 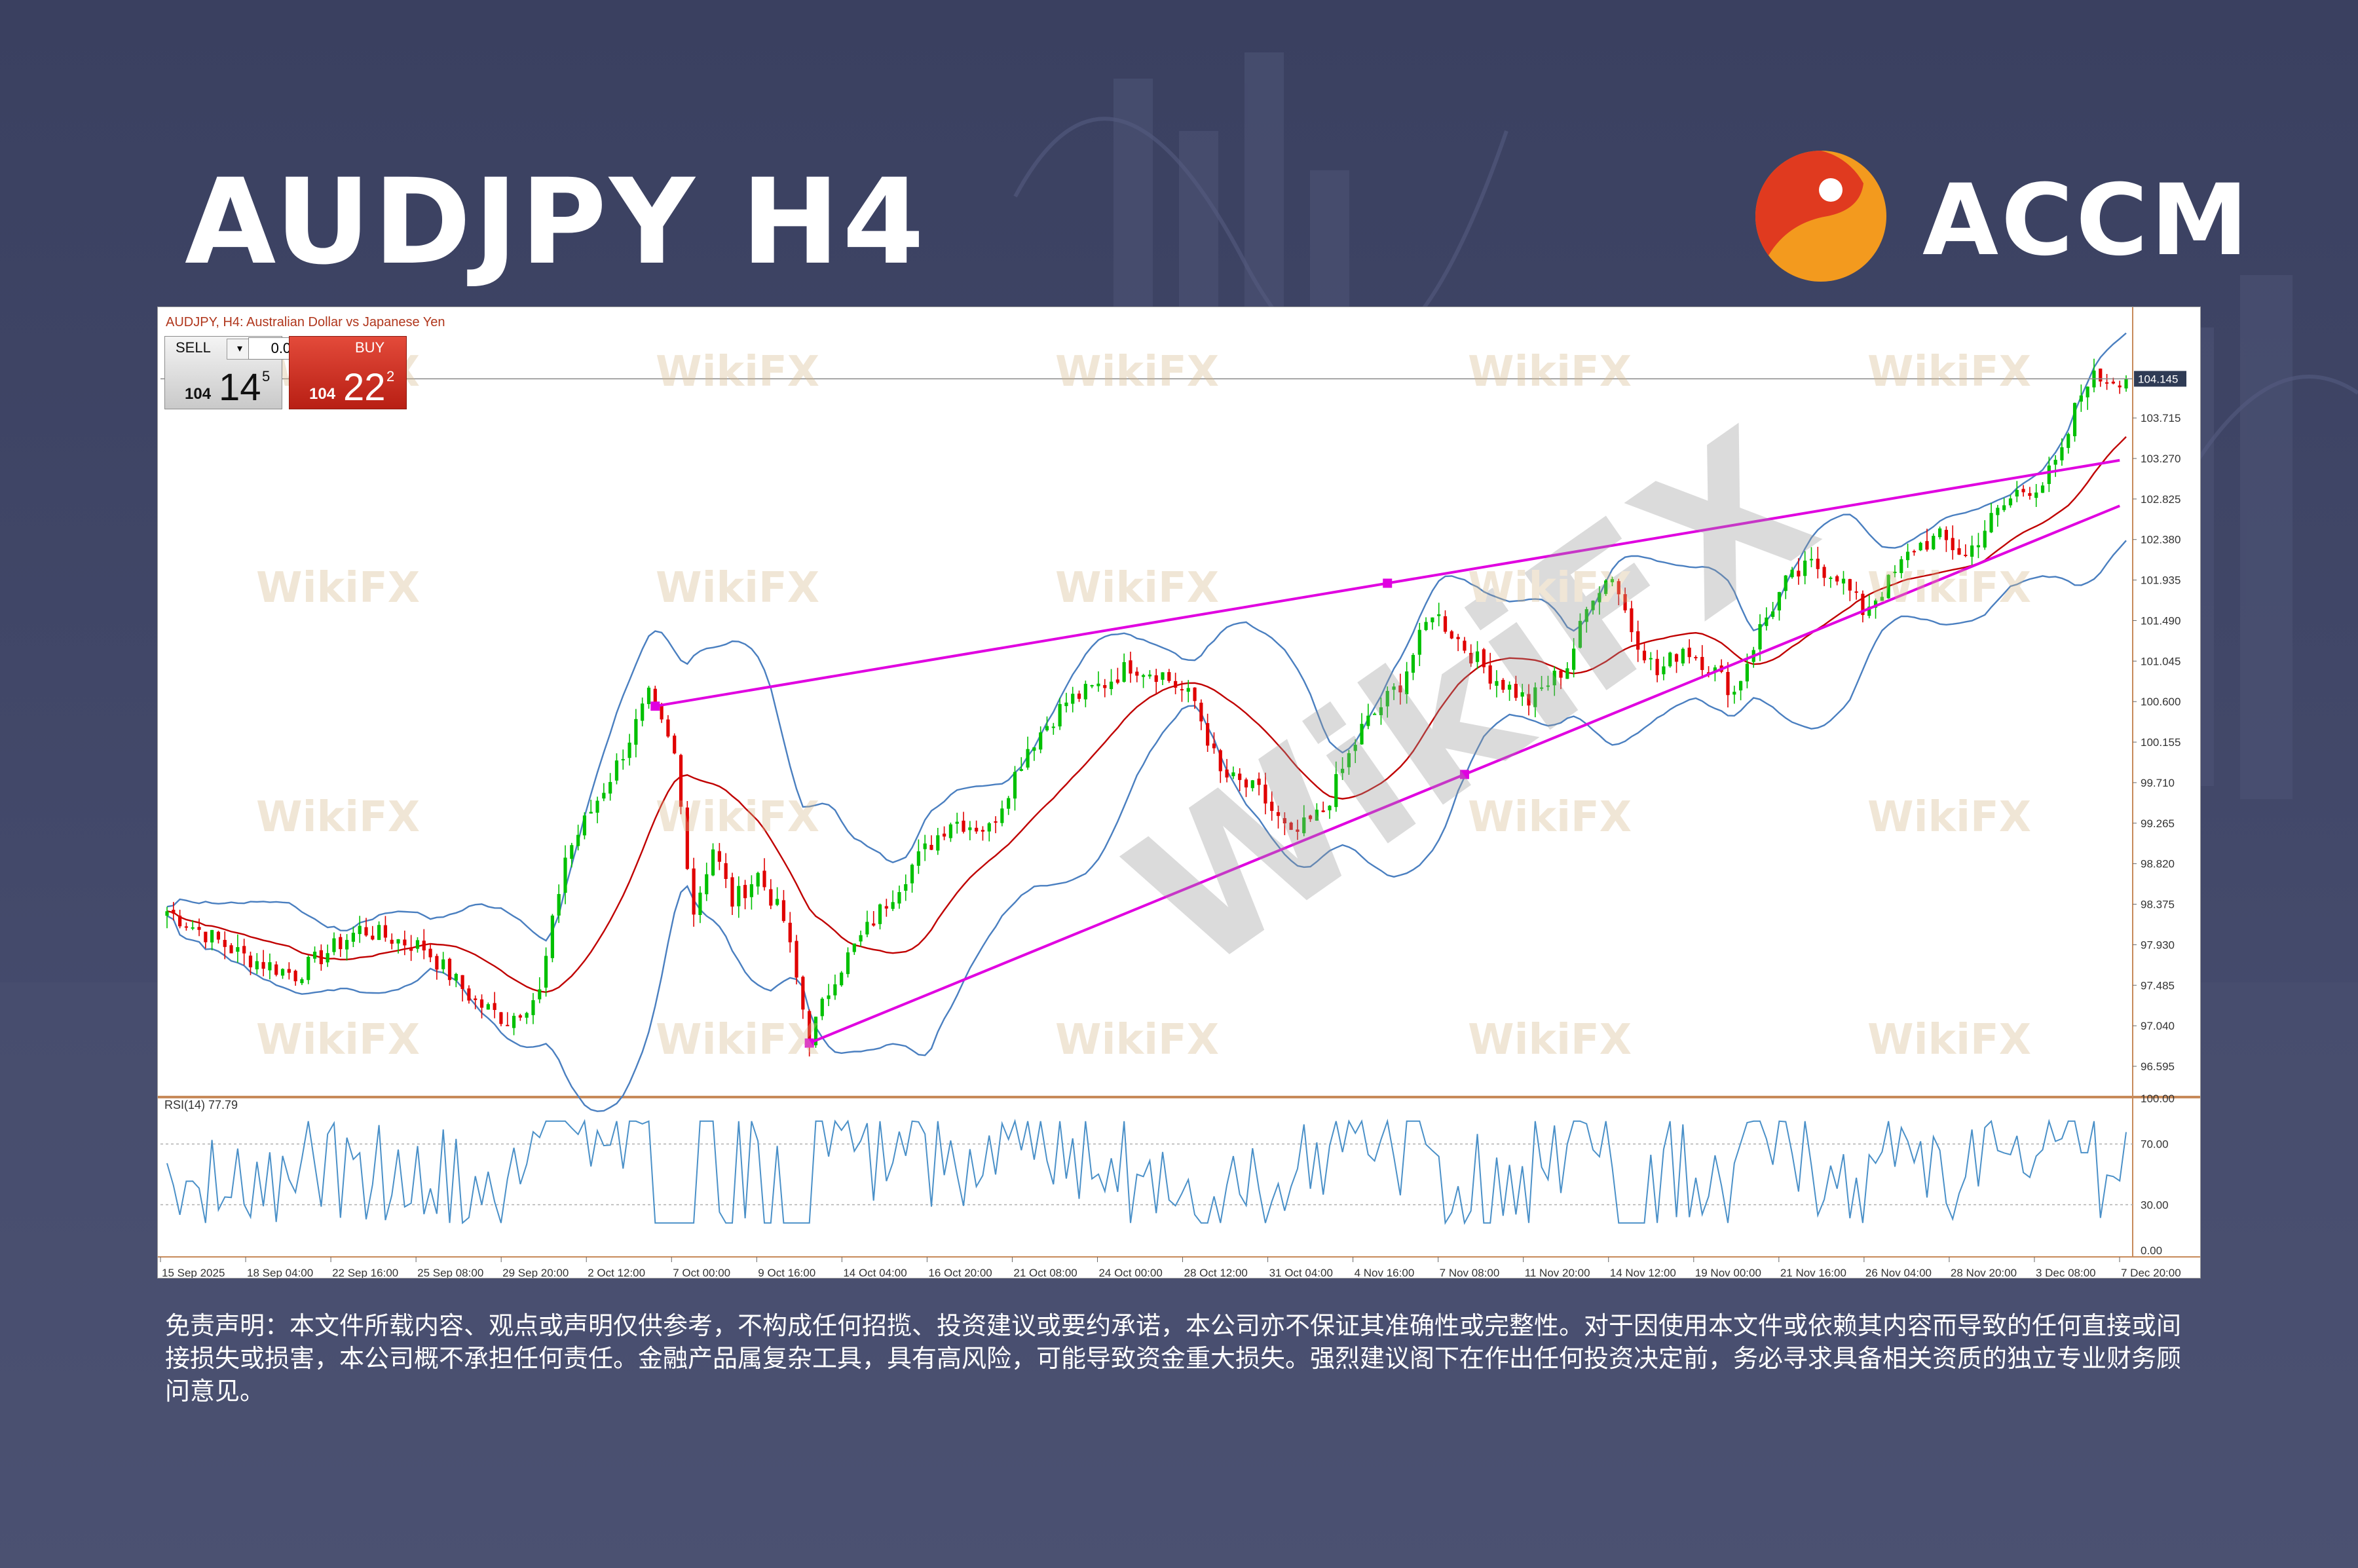 What do you see at coordinates (2161, 702) in the screenshot?
I see `y-tick-label: 100.600` at bounding box center [2161, 702].